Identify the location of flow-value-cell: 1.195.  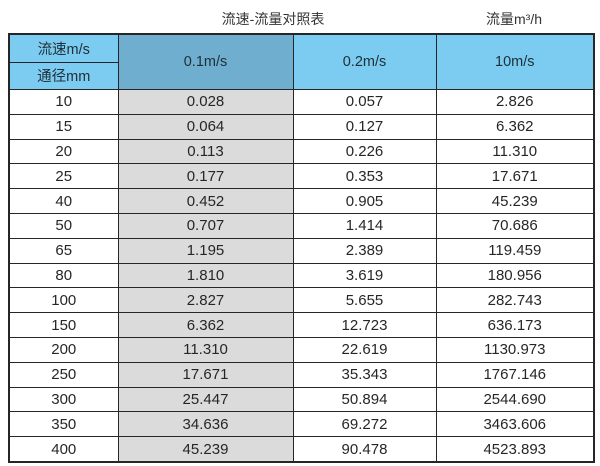
(205, 250).